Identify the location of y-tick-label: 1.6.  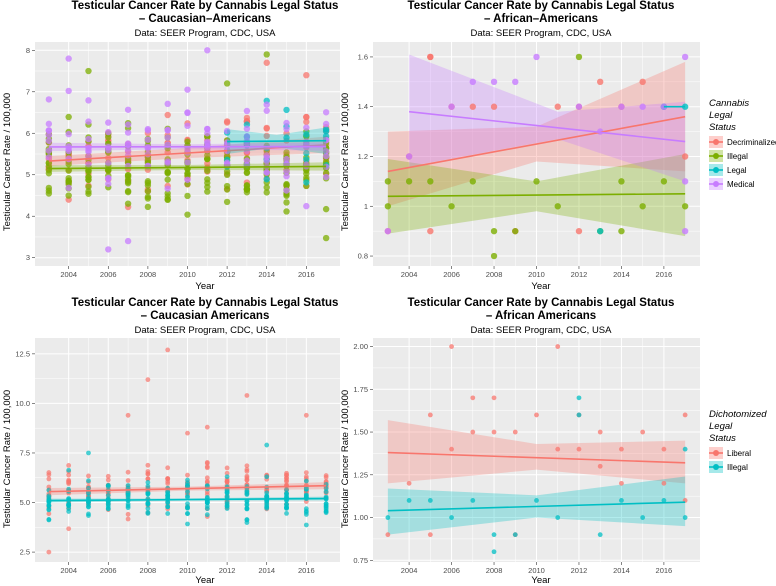
(363, 56).